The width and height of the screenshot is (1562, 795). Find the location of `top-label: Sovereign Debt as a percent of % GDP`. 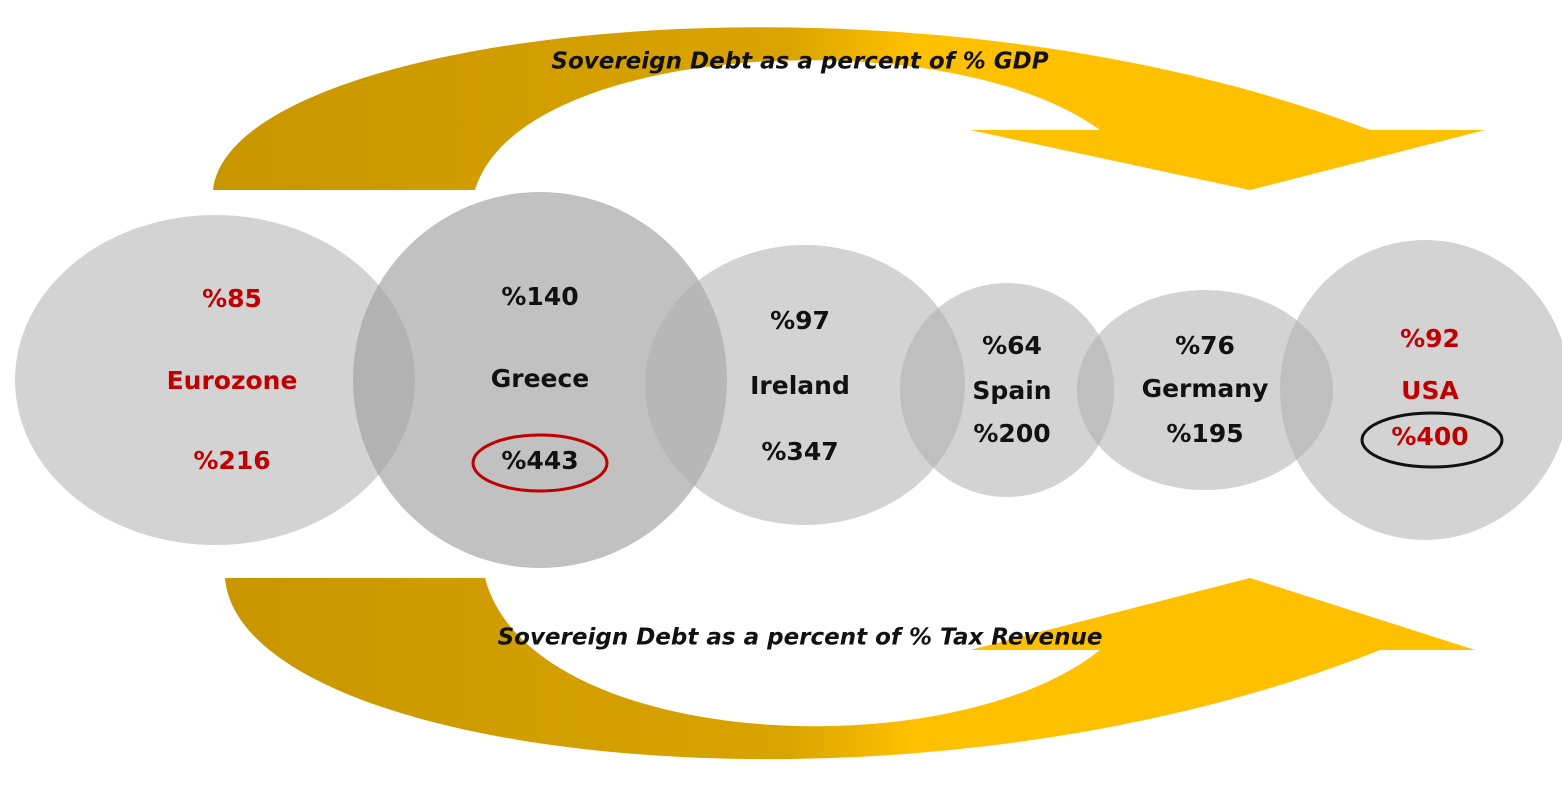

top-label: Sovereign Debt as a percent of % GDP is located at coordinates (799, 62).